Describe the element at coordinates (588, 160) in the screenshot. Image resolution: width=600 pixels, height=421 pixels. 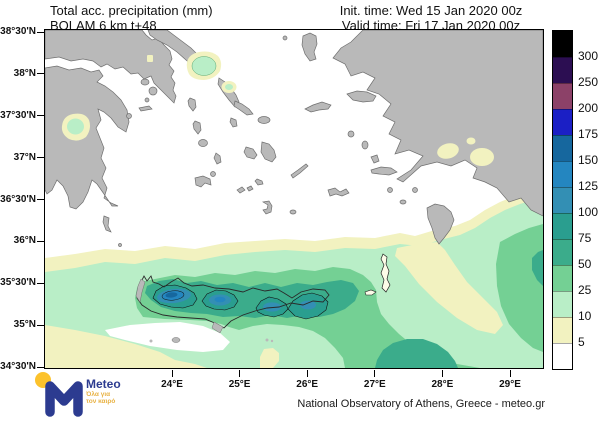
I see `colorbar-tick-label: 150` at that location.